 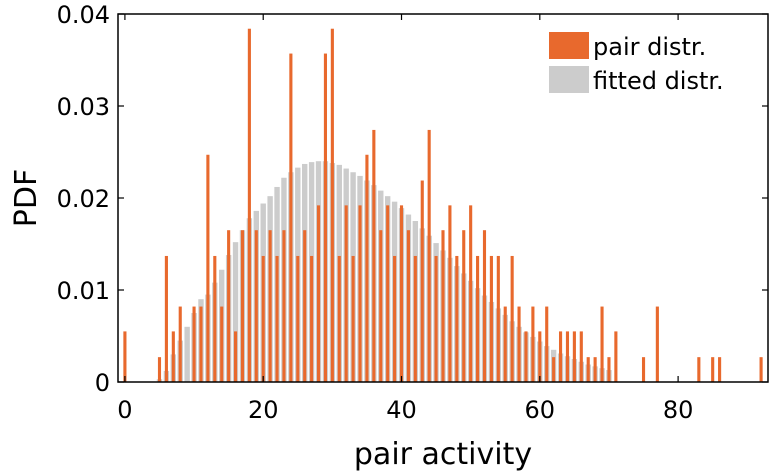 I want to click on x-tick-label: 0, so click(x=124, y=410).